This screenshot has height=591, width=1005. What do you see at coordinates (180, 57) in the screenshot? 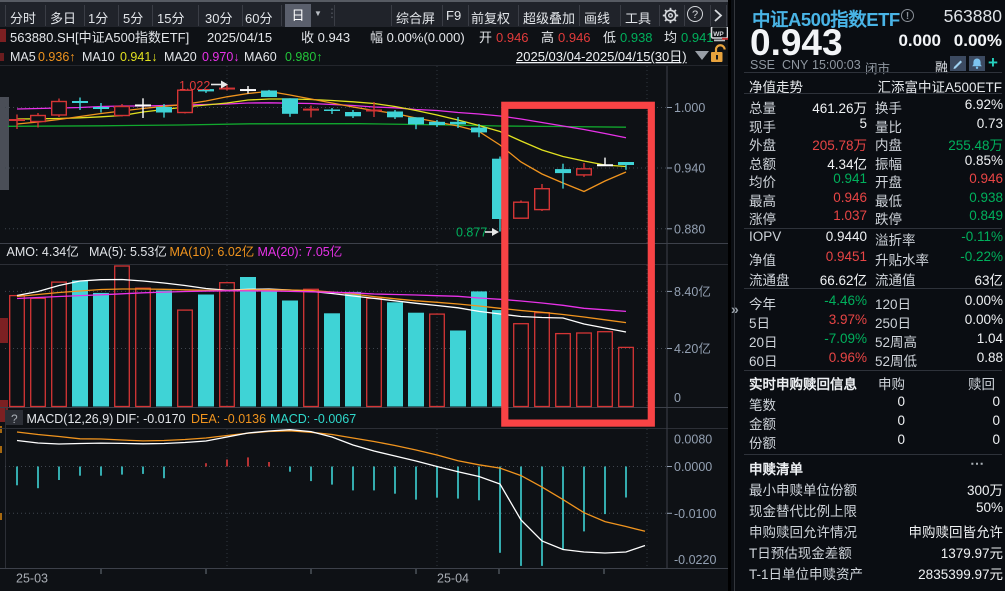
I see `svg-text: MA20` at bounding box center [180, 57].